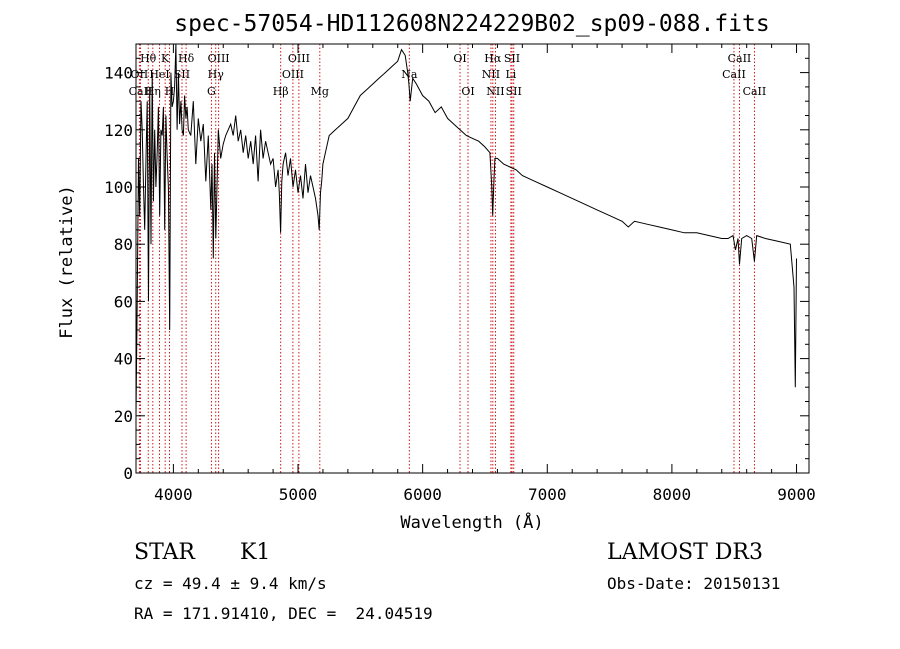  I want to click on y-tick-label: 0, so click(128, 473).